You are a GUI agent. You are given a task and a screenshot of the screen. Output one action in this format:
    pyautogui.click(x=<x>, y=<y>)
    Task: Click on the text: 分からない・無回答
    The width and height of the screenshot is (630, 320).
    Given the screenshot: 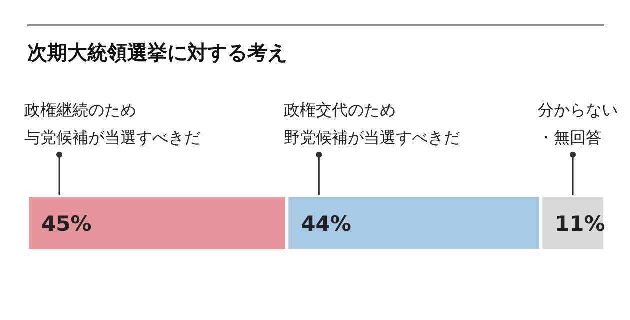 What is the action you would take?
    pyautogui.click(x=578, y=124)
    